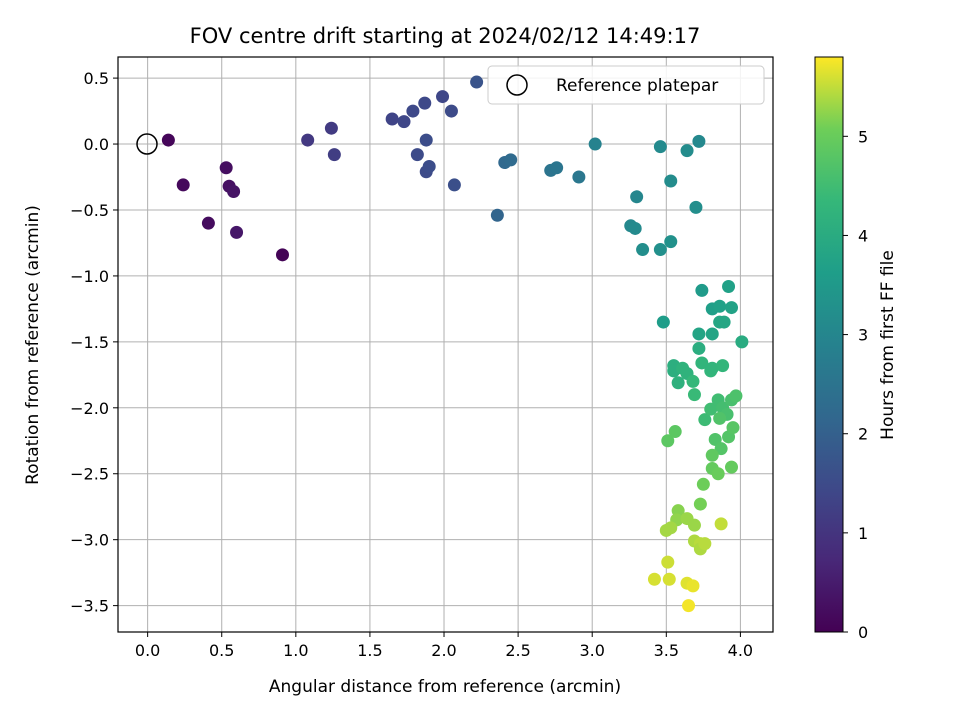  What do you see at coordinates (89, 342) in the screenshot?
I see `y-tick-label: −1.5` at bounding box center [89, 342].